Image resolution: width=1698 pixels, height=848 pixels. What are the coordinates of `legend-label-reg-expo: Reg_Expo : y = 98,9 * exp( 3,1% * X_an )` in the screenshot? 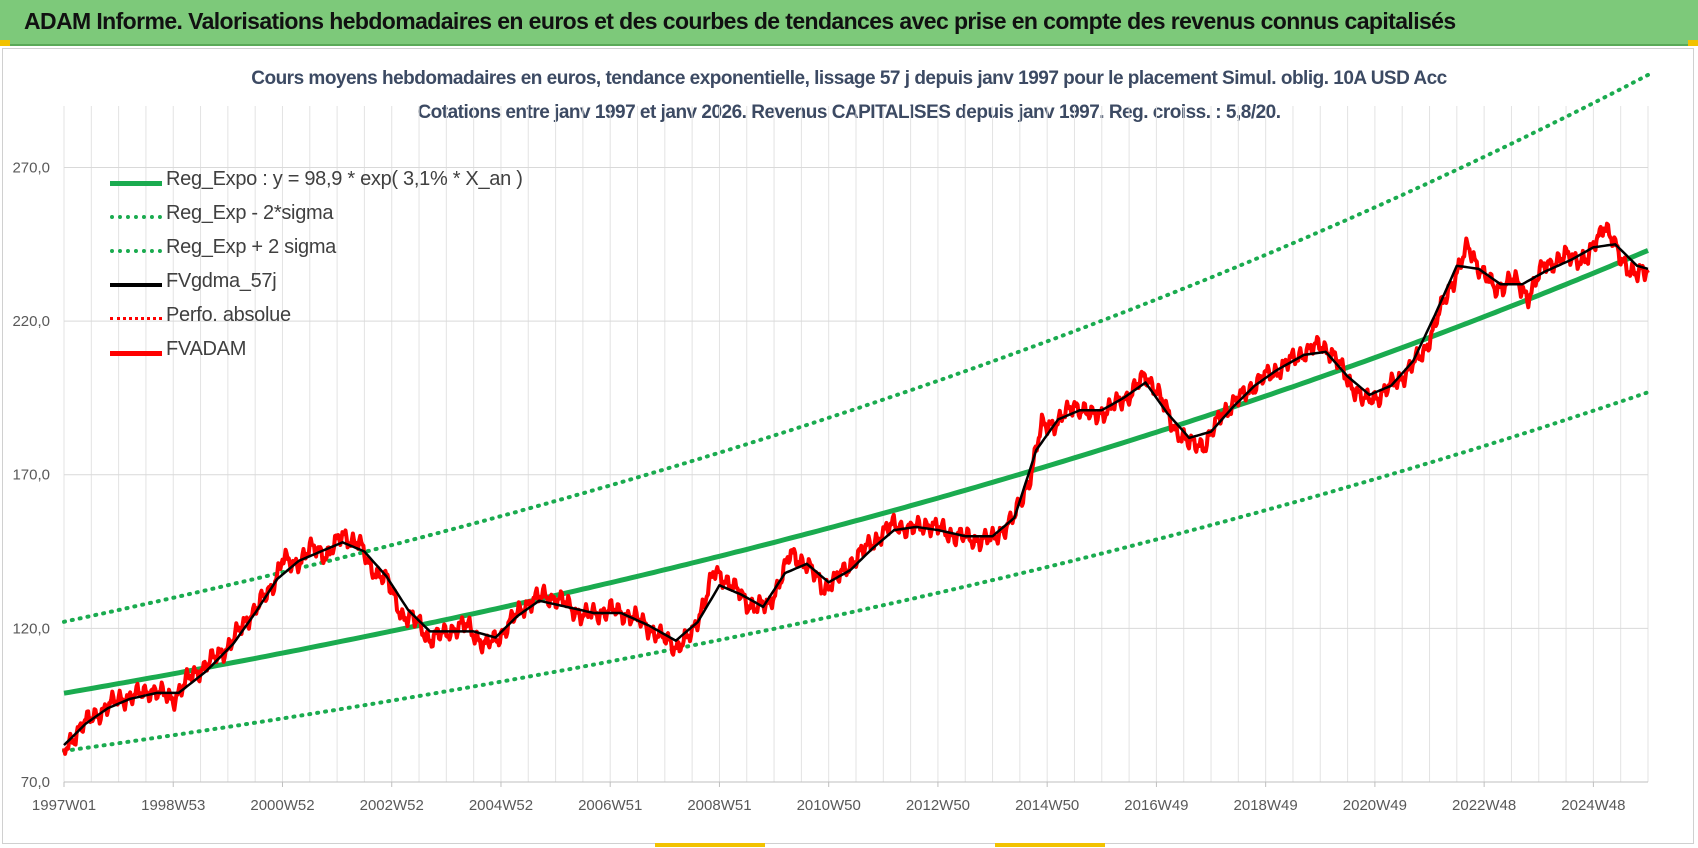 It's located at (344, 179).